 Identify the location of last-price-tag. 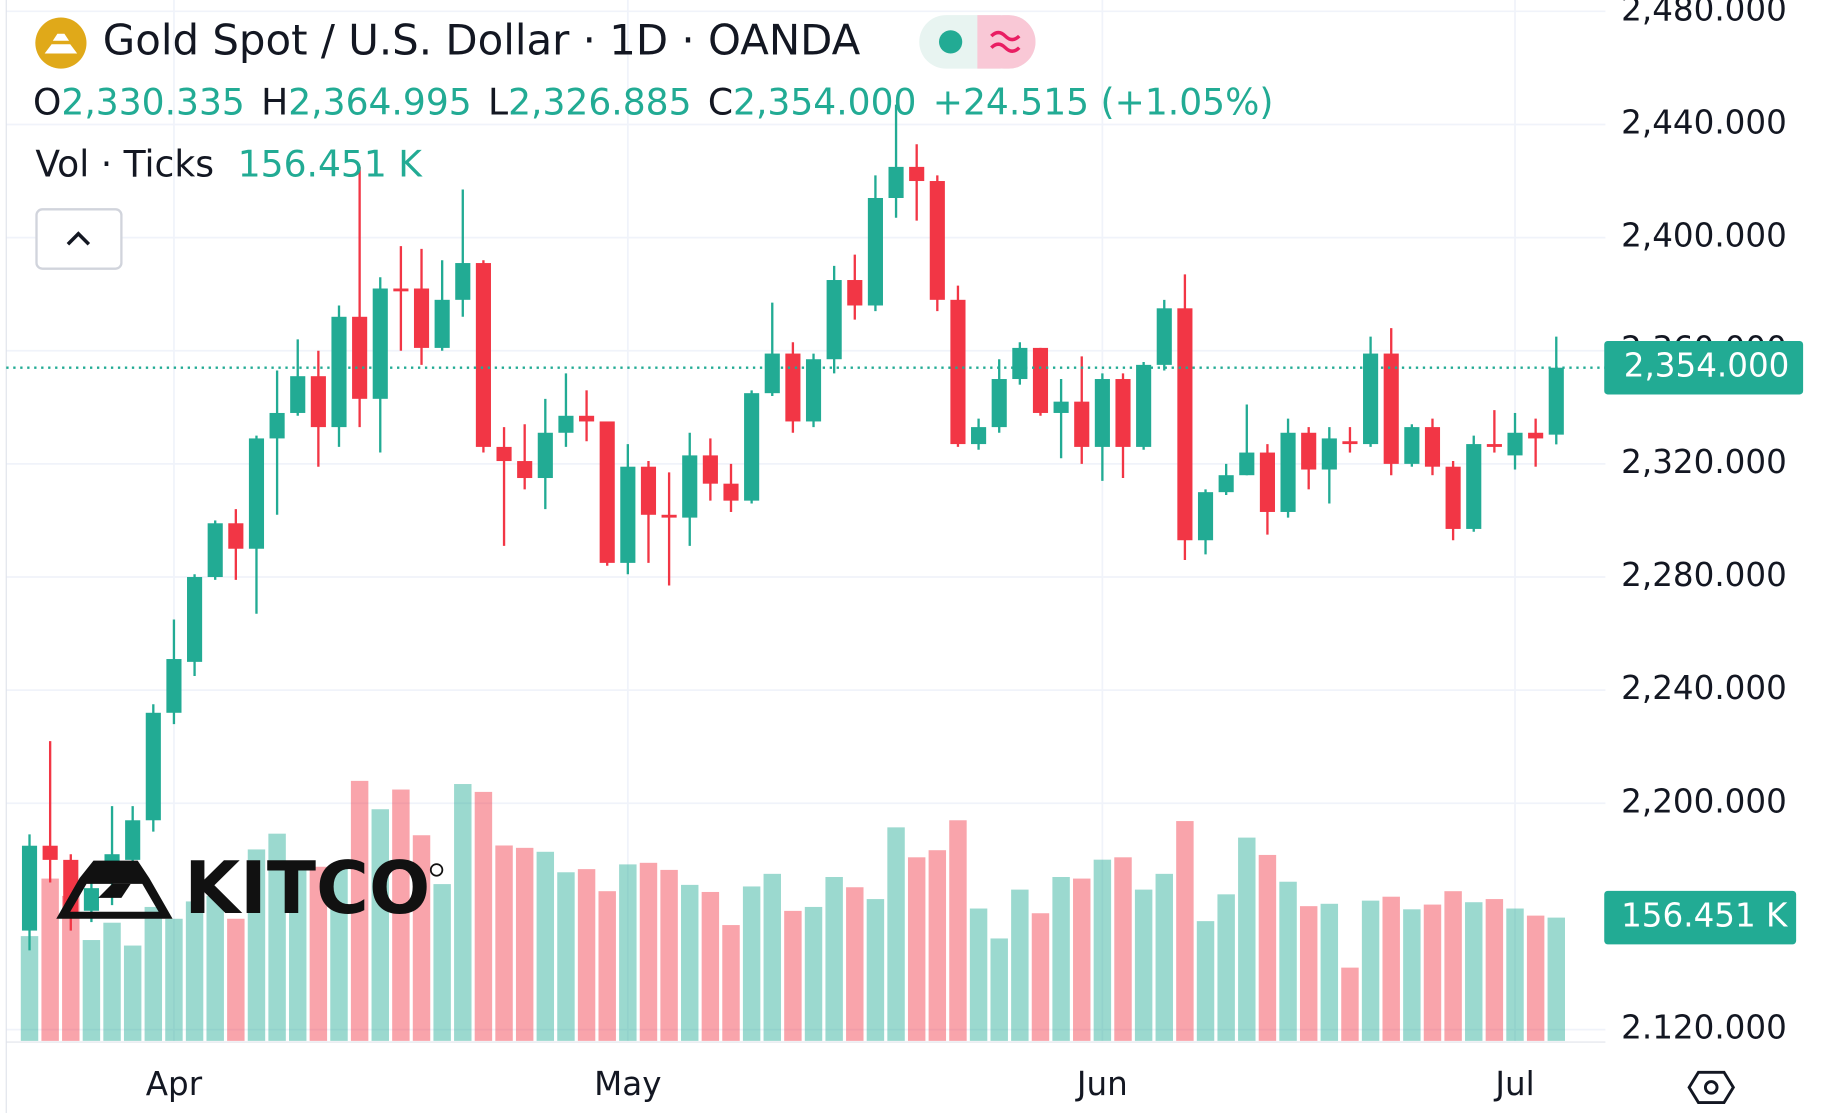
(1704, 367).